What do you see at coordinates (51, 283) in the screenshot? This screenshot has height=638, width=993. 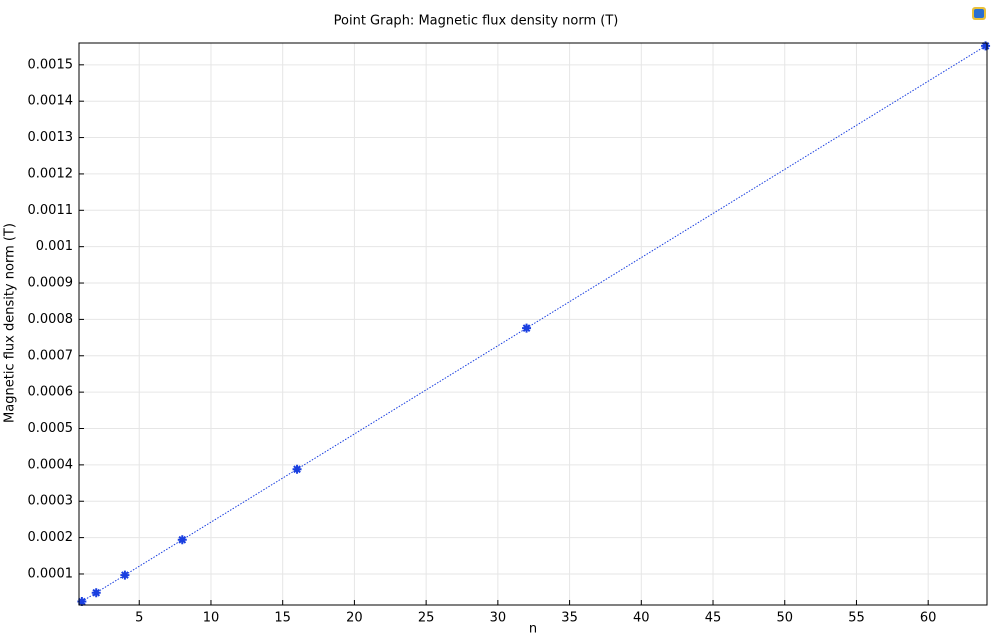 I see `y-tick-label: 0.0009` at bounding box center [51, 283].